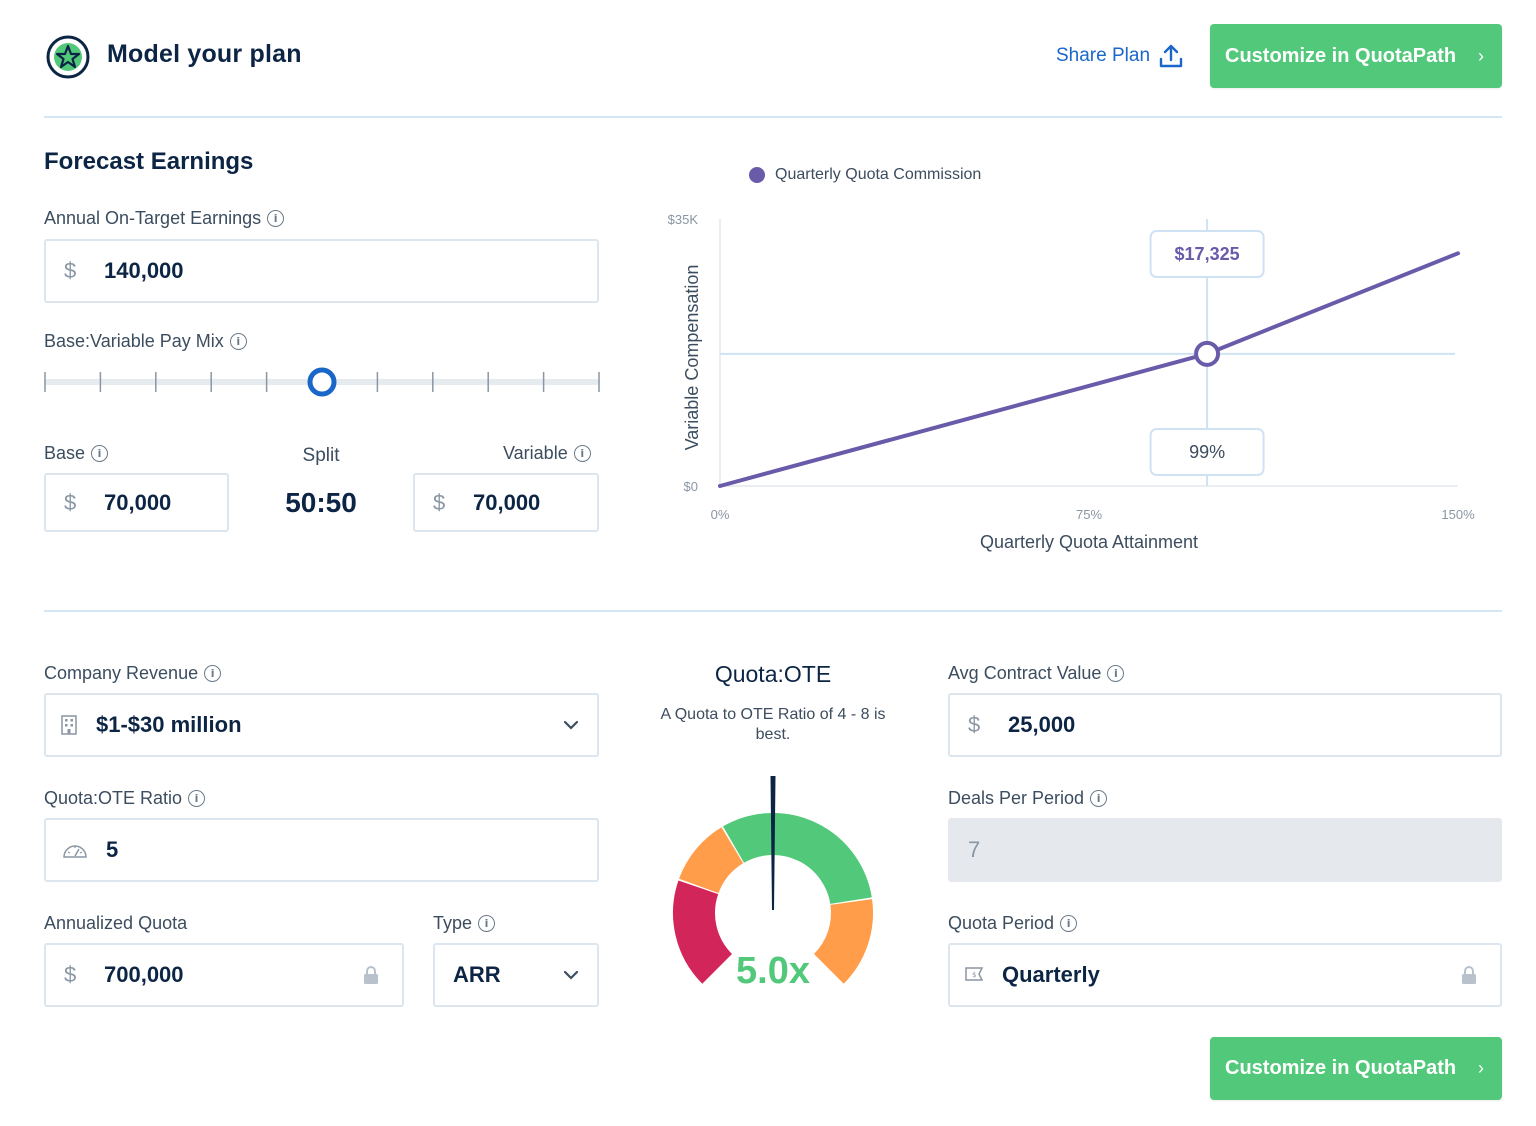 This screenshot has width=1536, height=1126. Describe the element at coordinates (773, 971) in the screenshot. I see `gauge-value: 5.0x` at that location.